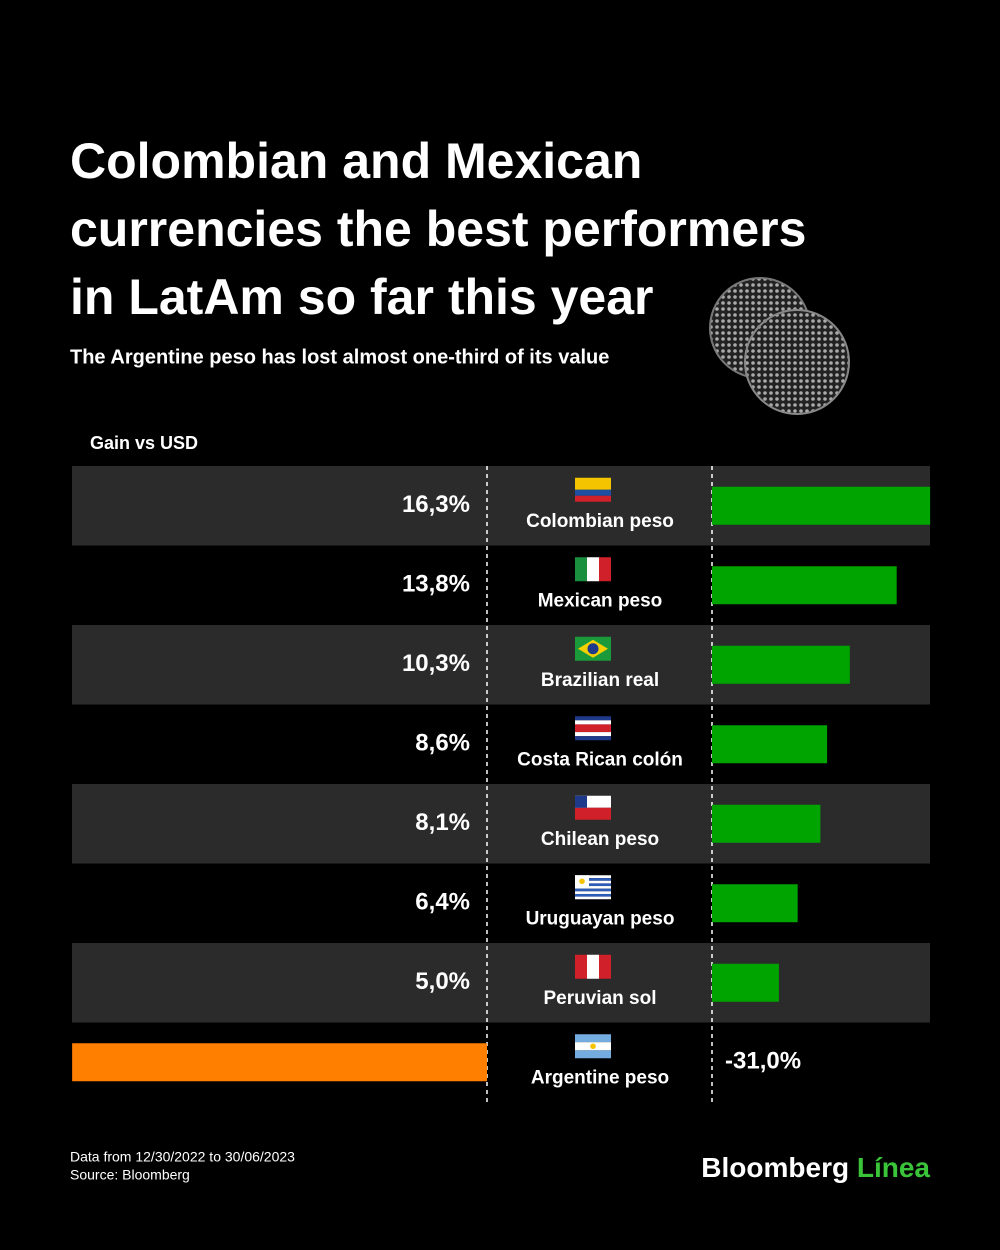  Describe the element at coordinates (600, 1077) in the screenshot. I see `category-label: Argentine peso` at that location.